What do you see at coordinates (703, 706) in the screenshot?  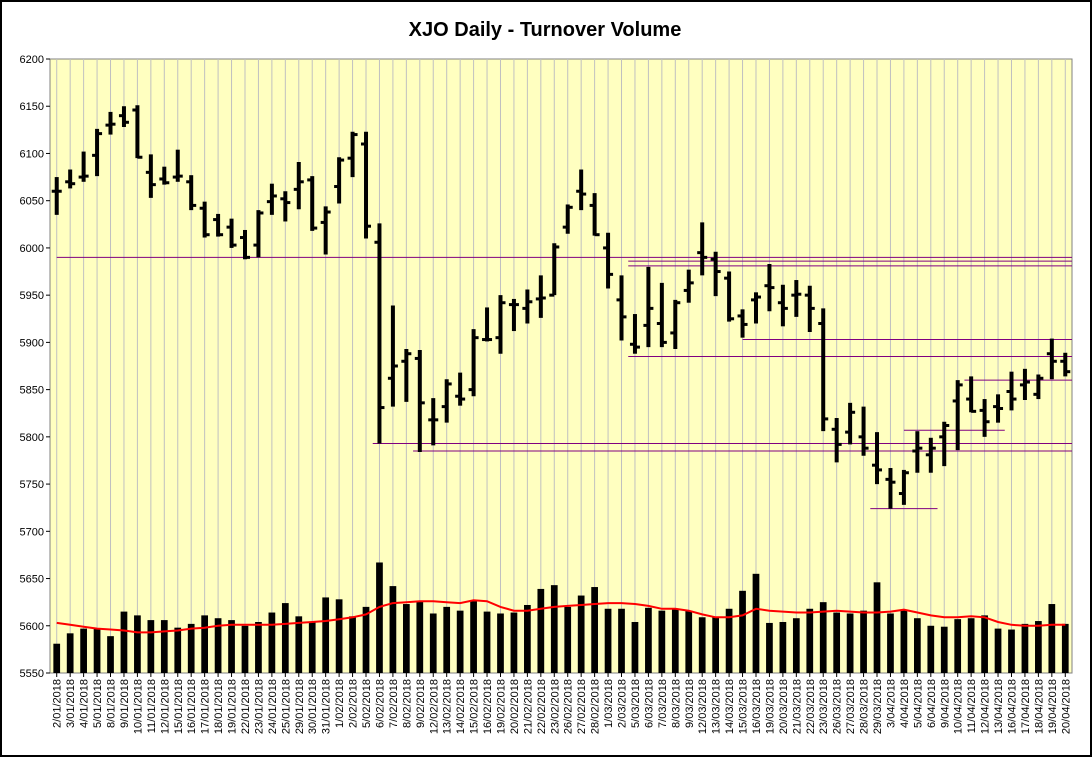 I see `x-tick-label: 12/03/2018` at bounding box center [703, 706].